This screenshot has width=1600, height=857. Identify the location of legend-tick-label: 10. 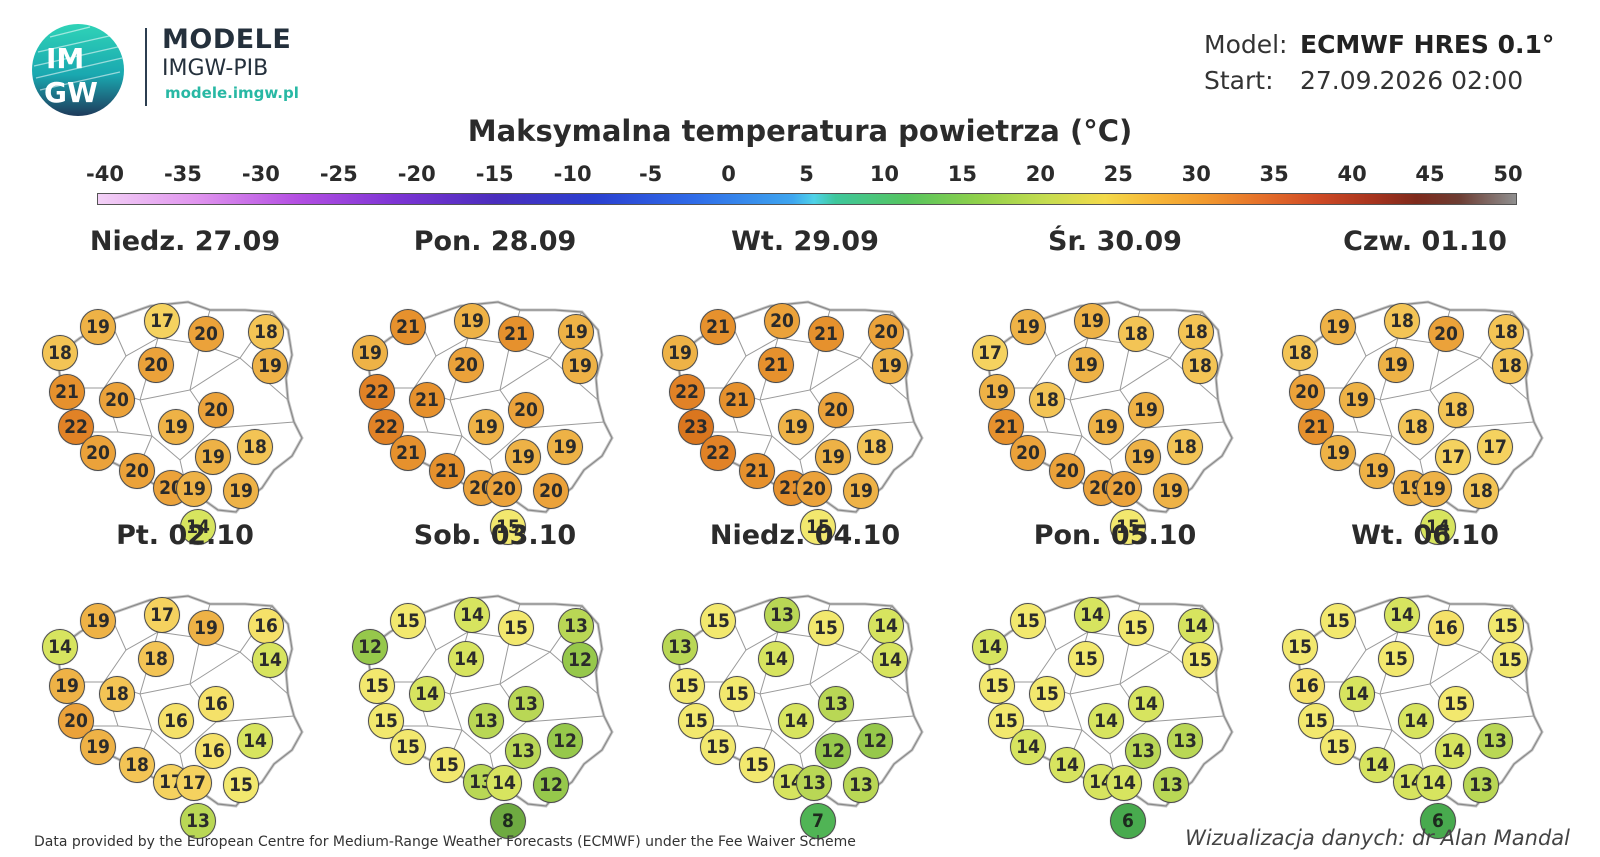
(884, 174).